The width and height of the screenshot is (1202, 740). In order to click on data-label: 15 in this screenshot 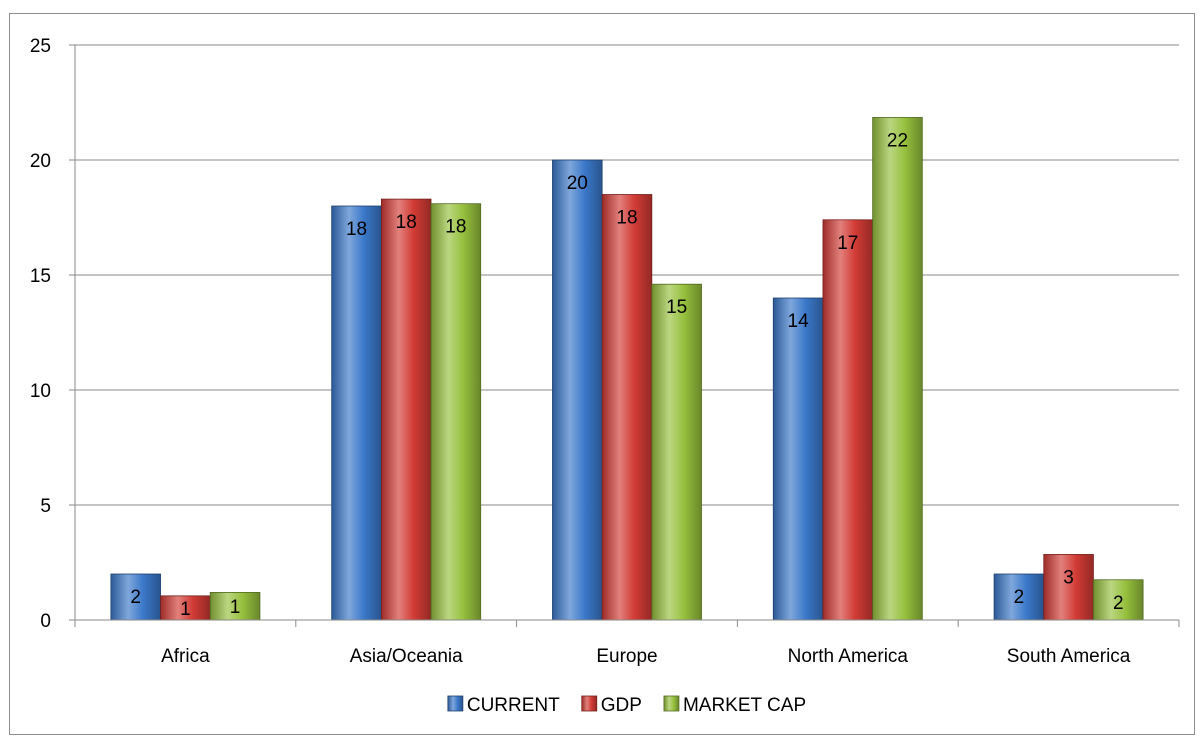, I will do `click(676, 307)`.